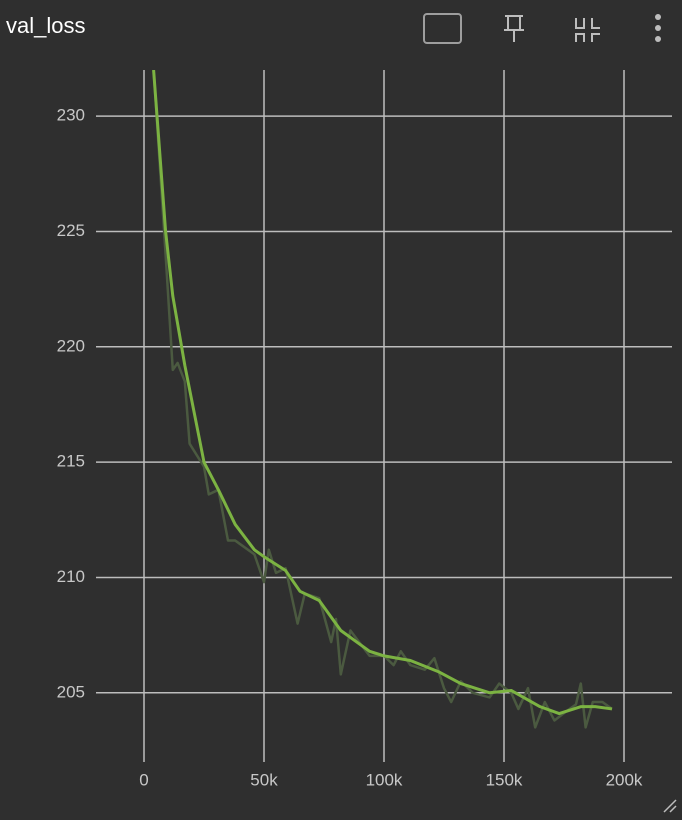 This screenshot has width=682, height=820. Describe the element at coordinates (71, 691) in the screenshot. I see `y-tick-label: 205` at that location.